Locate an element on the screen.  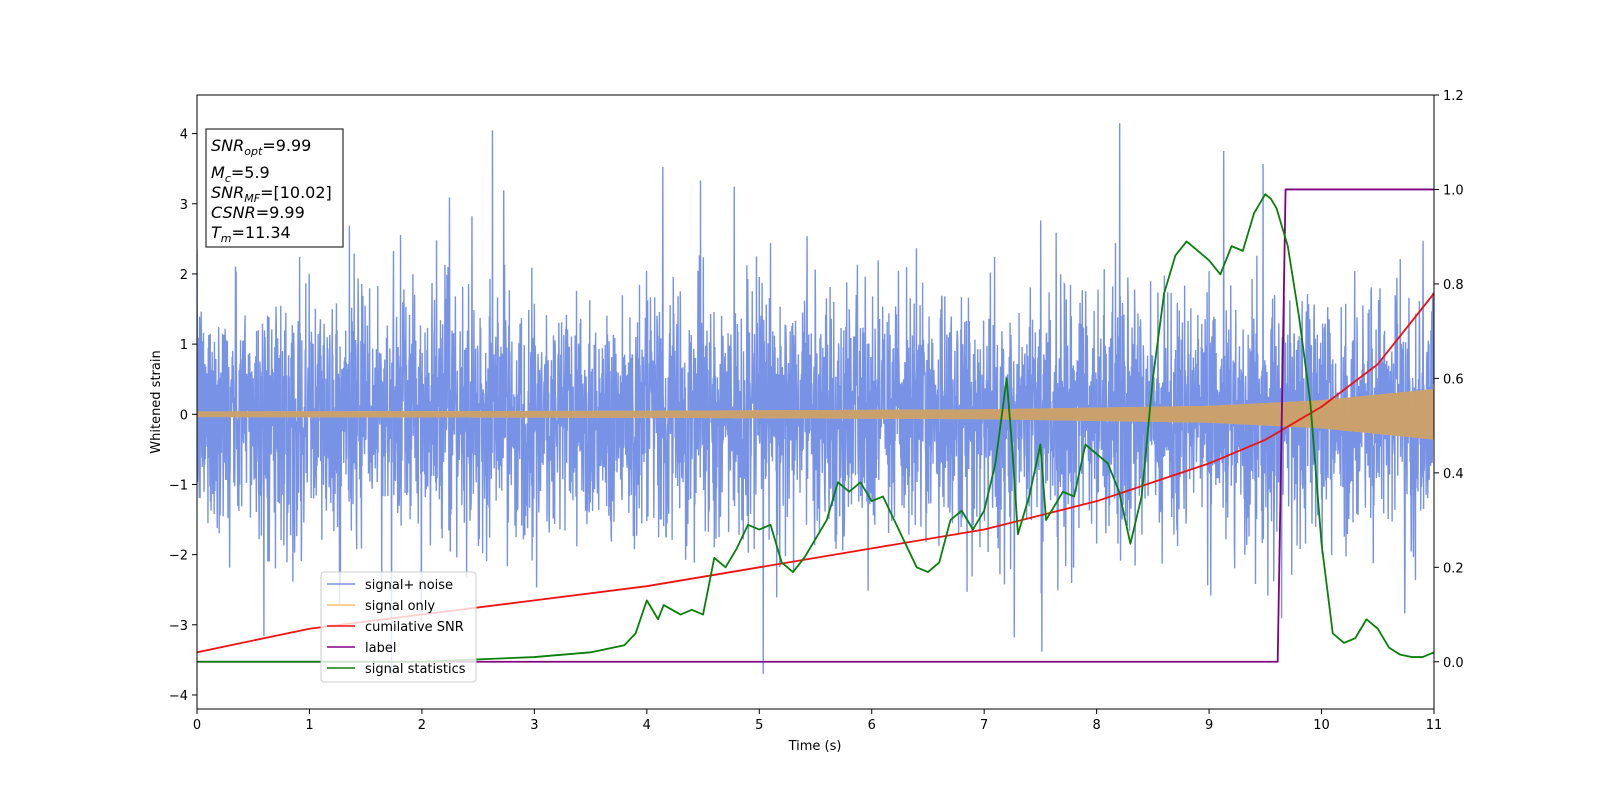
info-mc: Mc=5.9 is located at coordinates (240, 174).